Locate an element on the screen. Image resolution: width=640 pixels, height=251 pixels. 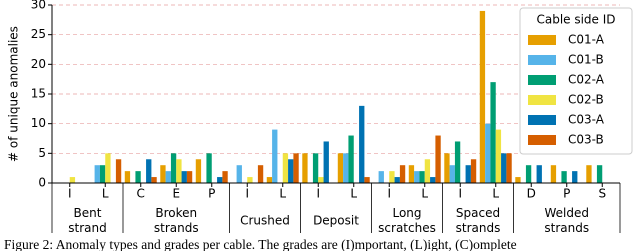
x-tick-label: E is located at coordinates (176, 194).